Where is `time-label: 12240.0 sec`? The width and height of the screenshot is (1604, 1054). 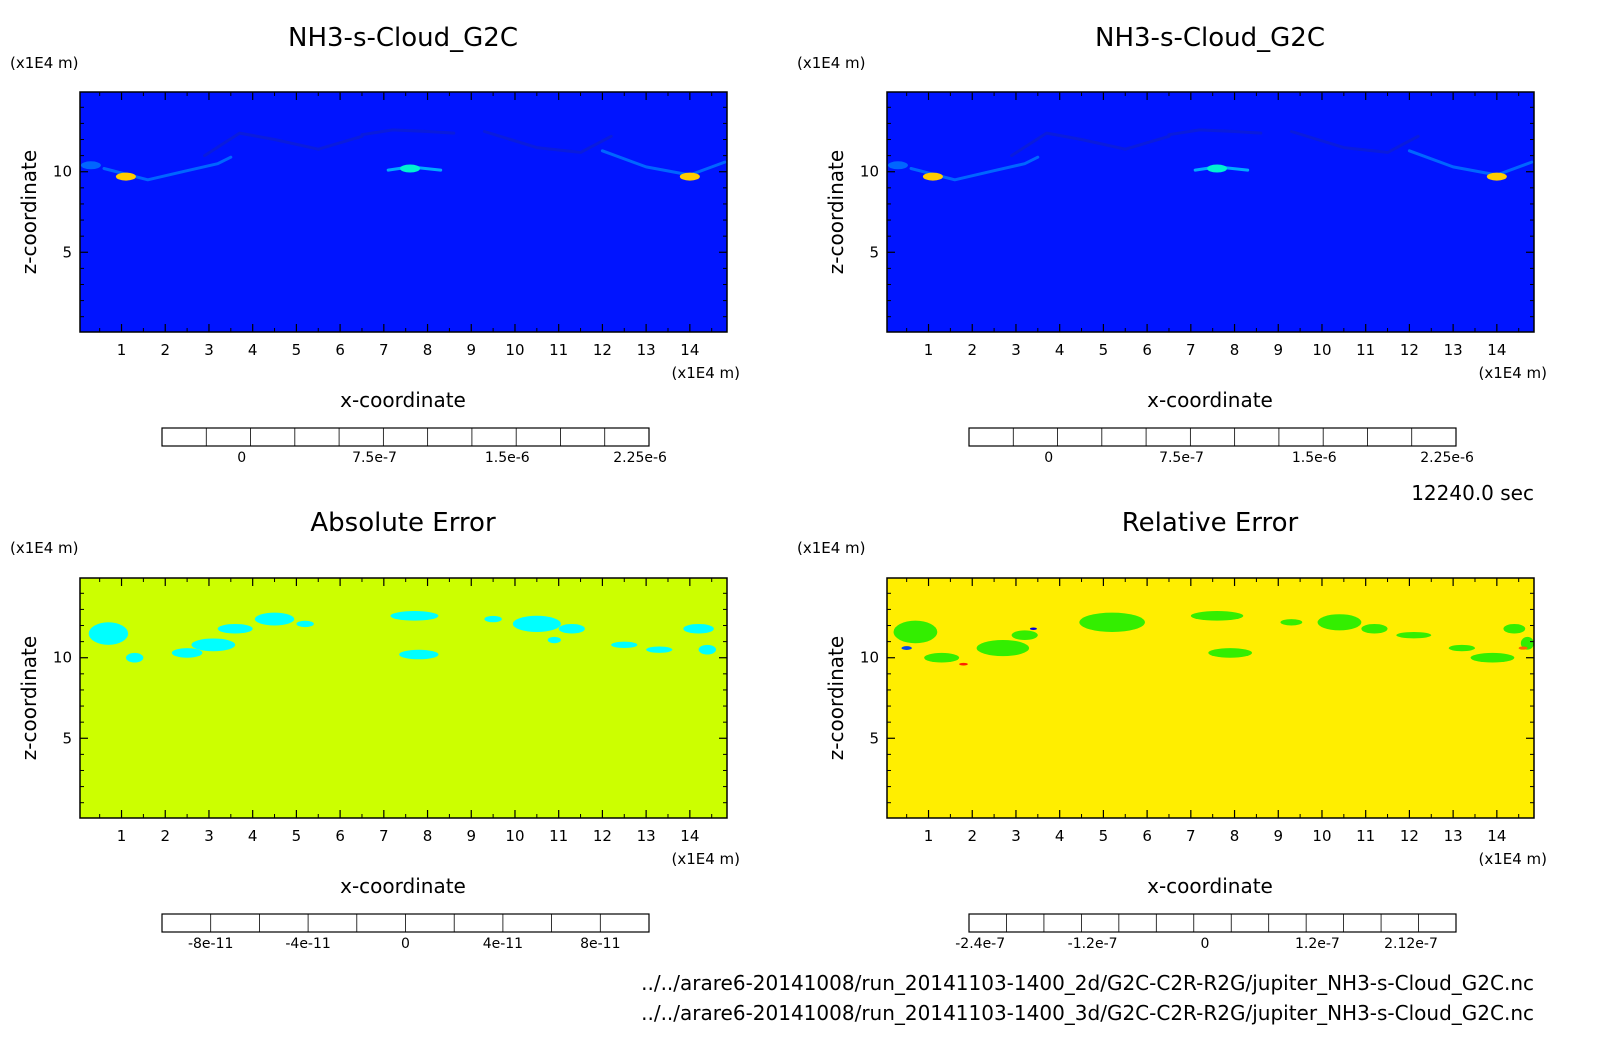
time-label: 12240.0 sec is located at coordinates (1472, 493).